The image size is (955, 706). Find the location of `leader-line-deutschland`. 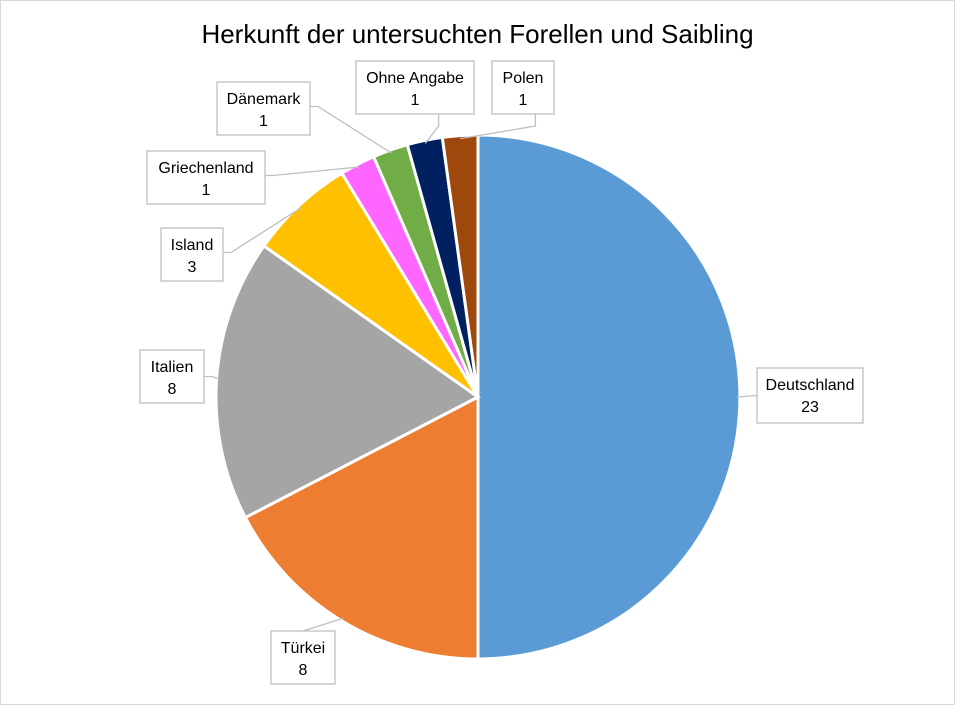

leader-line-deutschland is located at coordinates (747, 396).